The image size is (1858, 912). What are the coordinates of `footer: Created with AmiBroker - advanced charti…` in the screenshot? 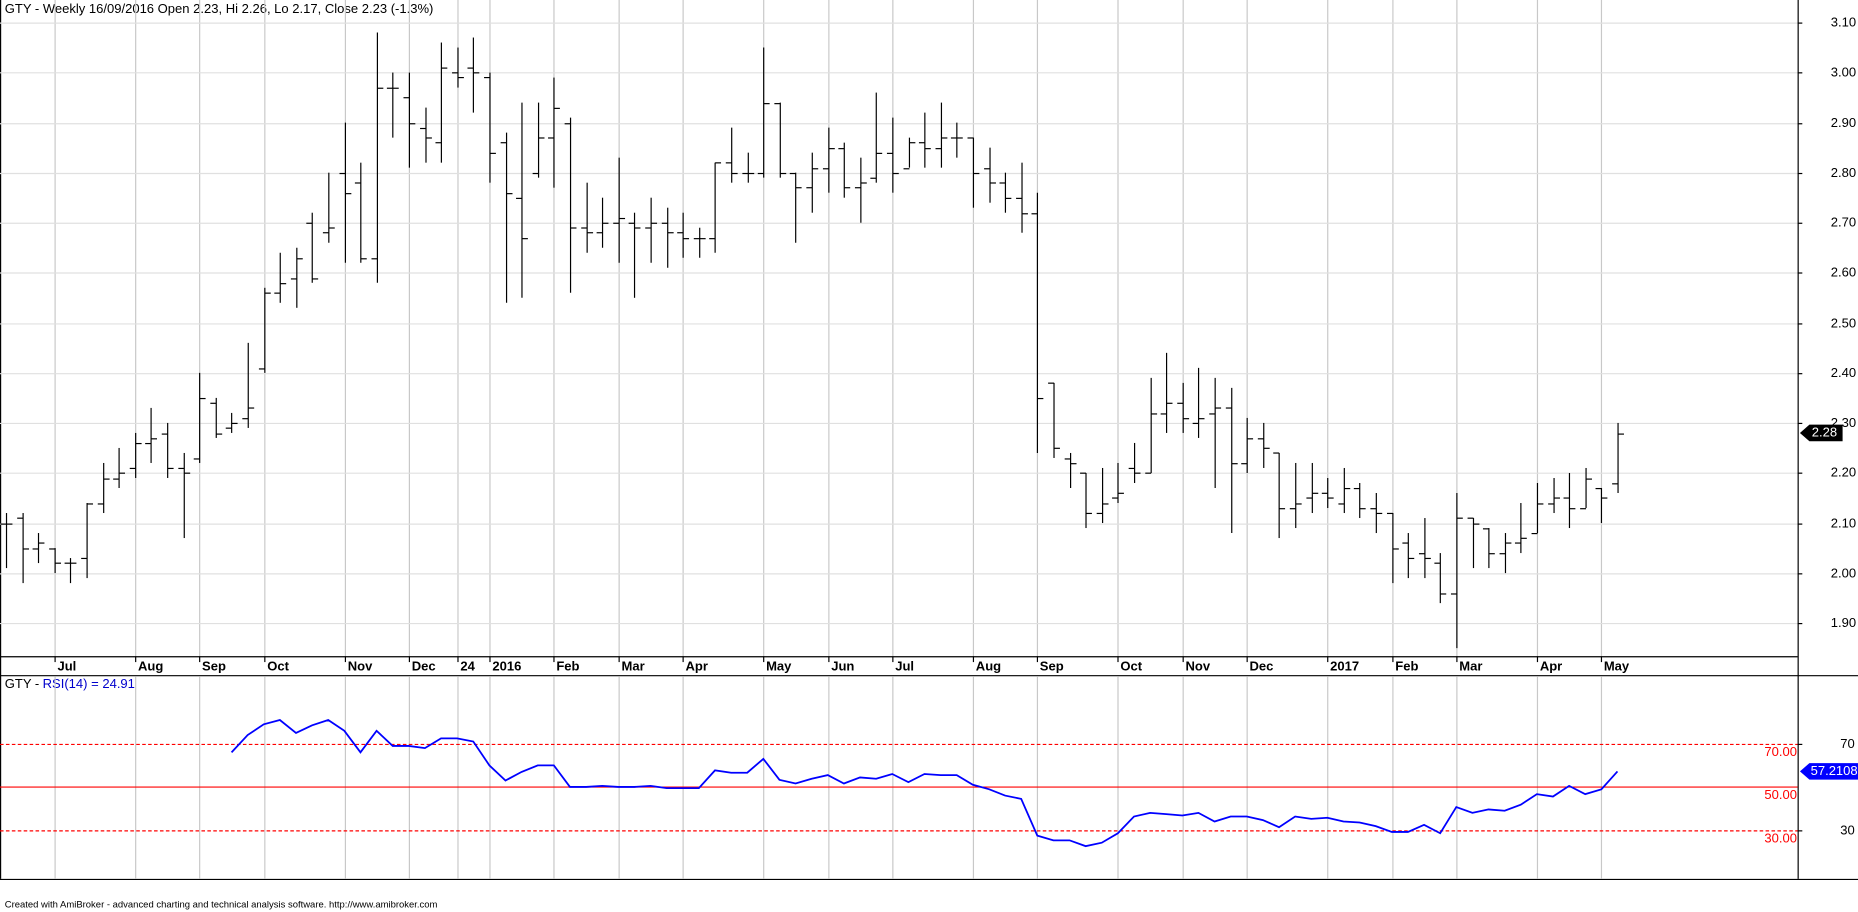 It's located at (221, 904).